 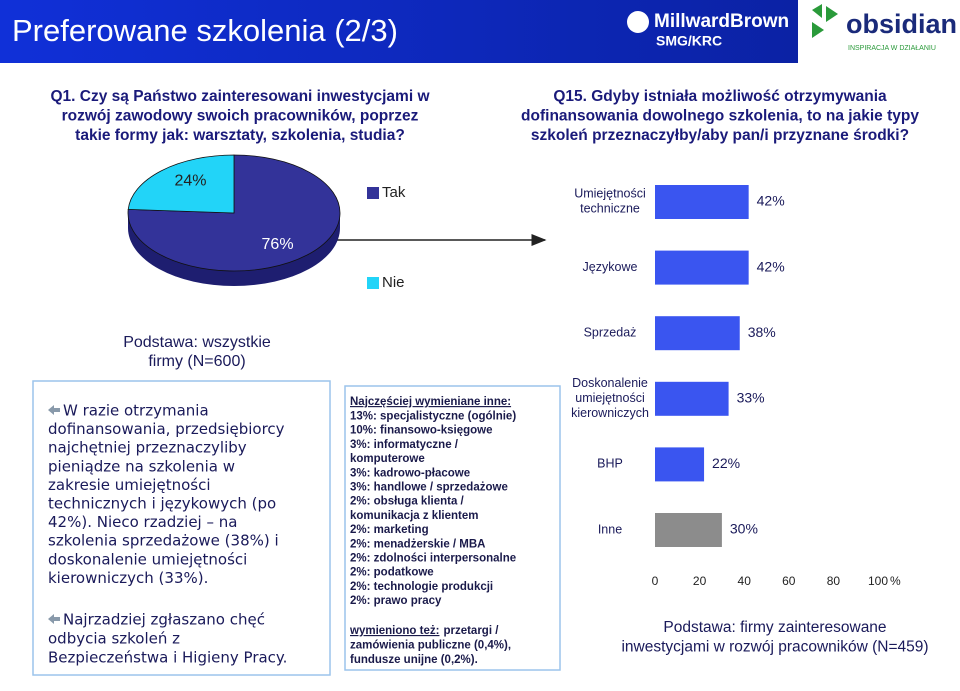 I want to click on legend-label: Tak, so click(x=394, y=192).